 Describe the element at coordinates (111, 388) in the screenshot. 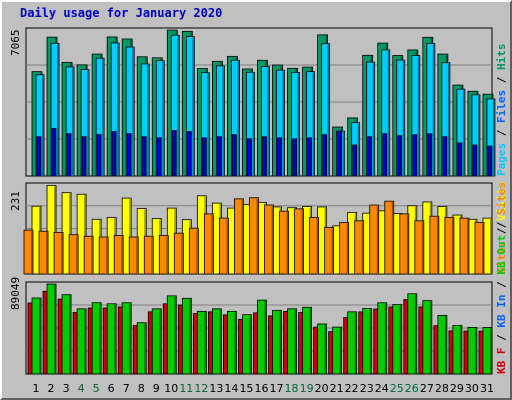

I see `x-tick-label: 6` at that location.